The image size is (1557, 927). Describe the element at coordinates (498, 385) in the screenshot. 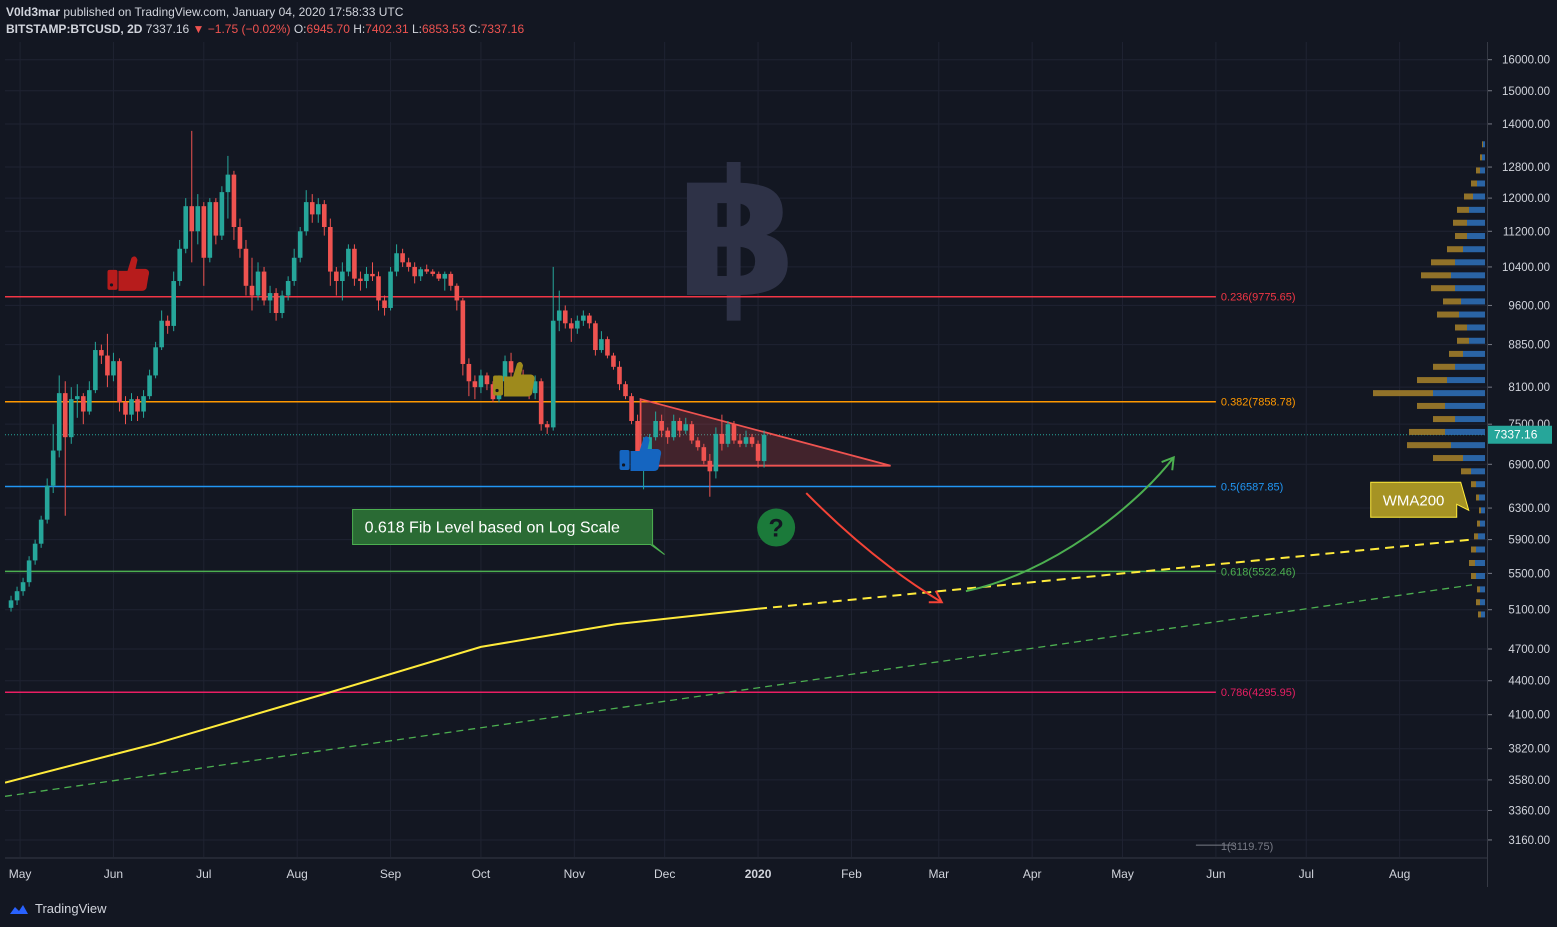

I see `thumb-cuff` at that location.